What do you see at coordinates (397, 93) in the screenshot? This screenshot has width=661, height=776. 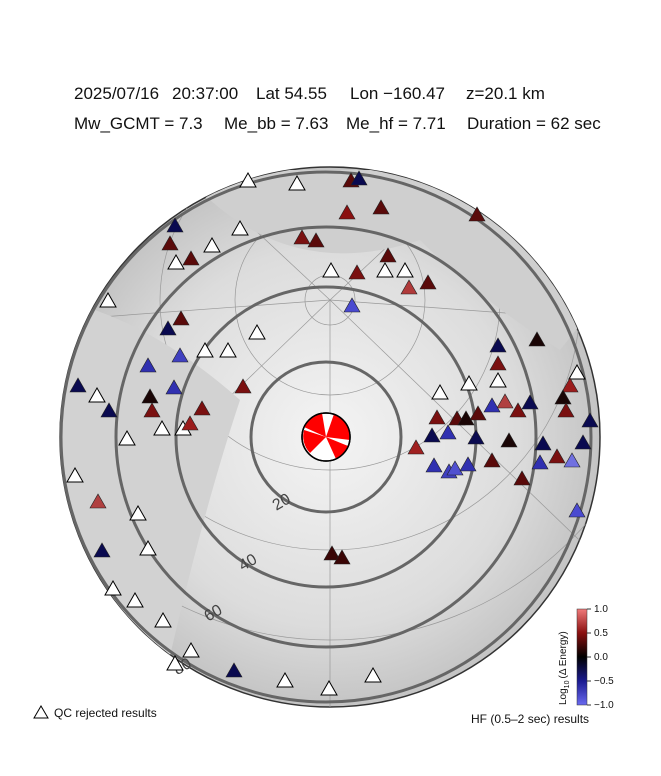 I see `lon: Lon −160.47` at bounding box center [397, 93].